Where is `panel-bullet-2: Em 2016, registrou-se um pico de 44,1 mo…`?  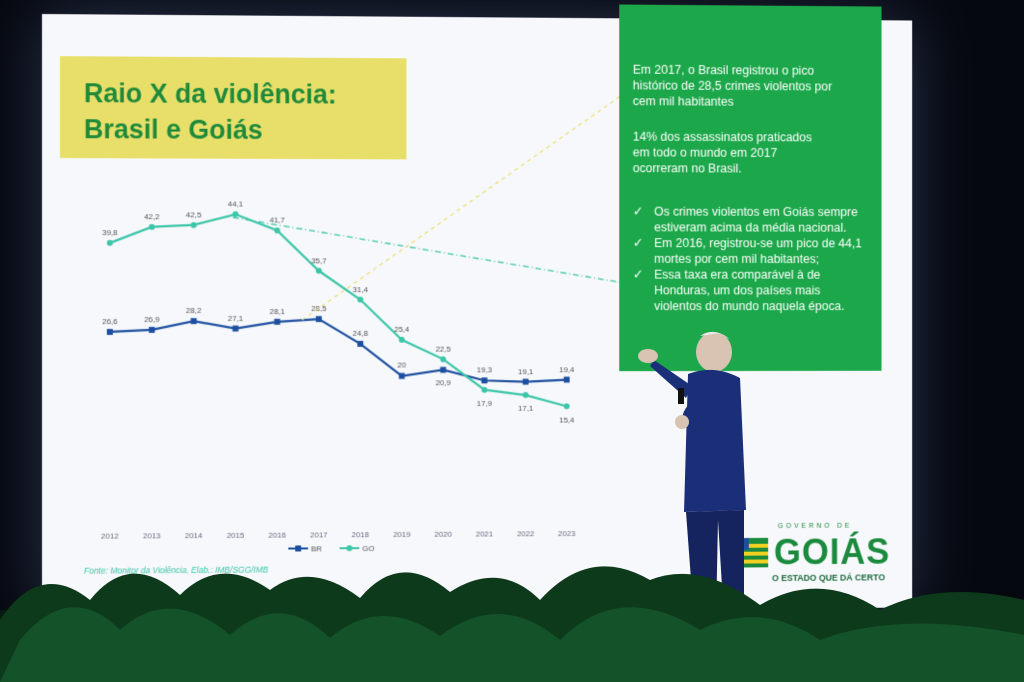
panel-bullet-2: Em 2016, registrou-se um pico de 44,1 mo… is located at coordinates (758, 251).